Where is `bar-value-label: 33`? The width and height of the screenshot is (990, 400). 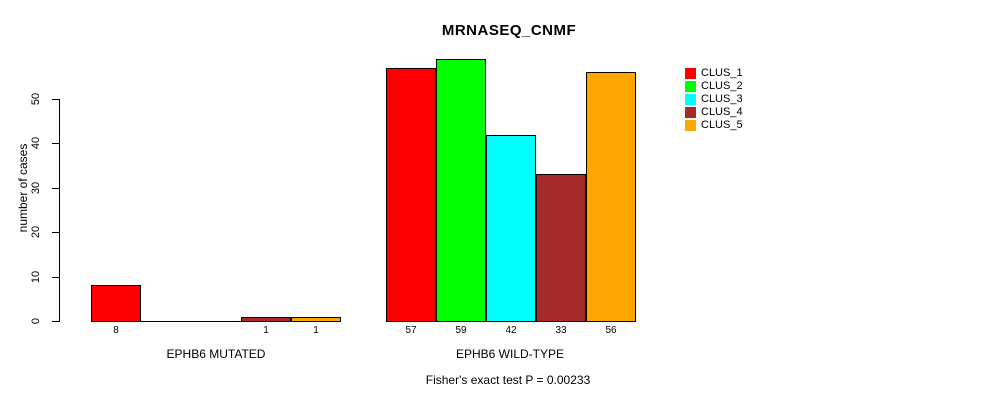 bar-value-label: 33 is located at coordinates (561, 330).